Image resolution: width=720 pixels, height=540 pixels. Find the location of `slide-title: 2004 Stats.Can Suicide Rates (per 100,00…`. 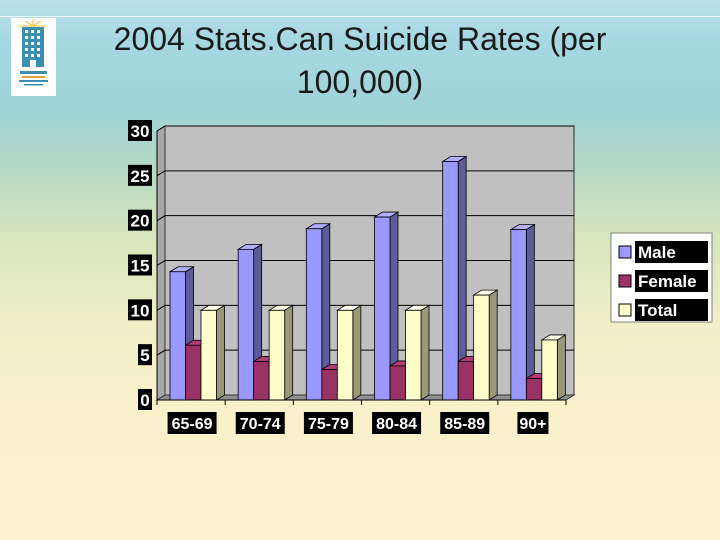

slide-title: 2004 Stats.Can Suicide Rates (per 100,00… is located at coordinates (360, 61).